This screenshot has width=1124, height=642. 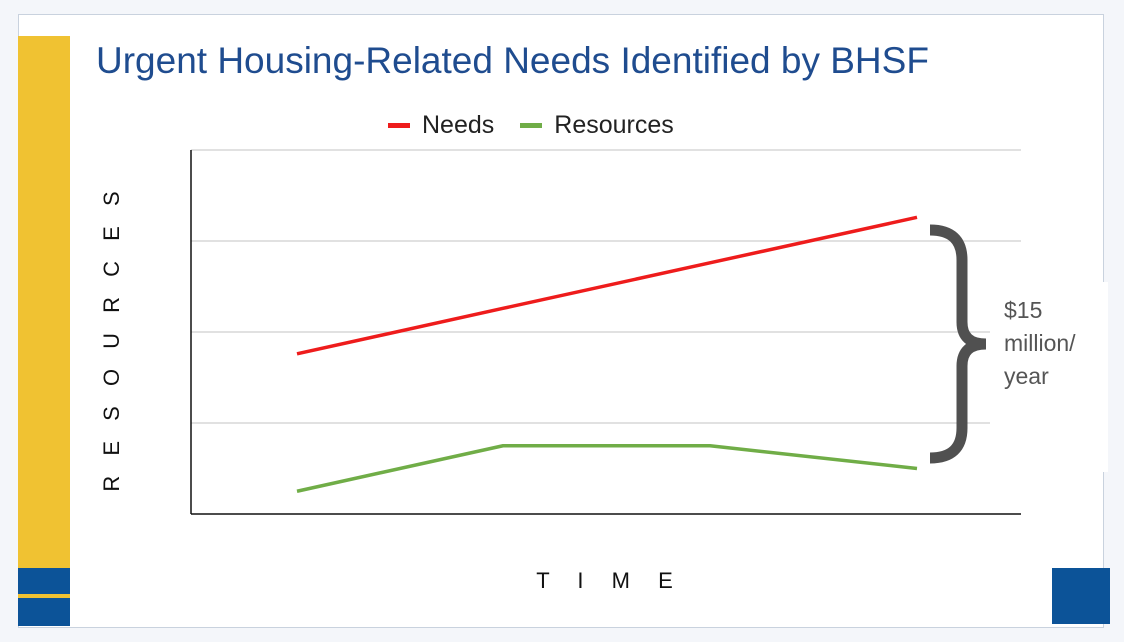 What do you see at coordinates (610, 580) in the screenshot?
I see `x-axis-label: T I M E` at bounding box center [610, 580].